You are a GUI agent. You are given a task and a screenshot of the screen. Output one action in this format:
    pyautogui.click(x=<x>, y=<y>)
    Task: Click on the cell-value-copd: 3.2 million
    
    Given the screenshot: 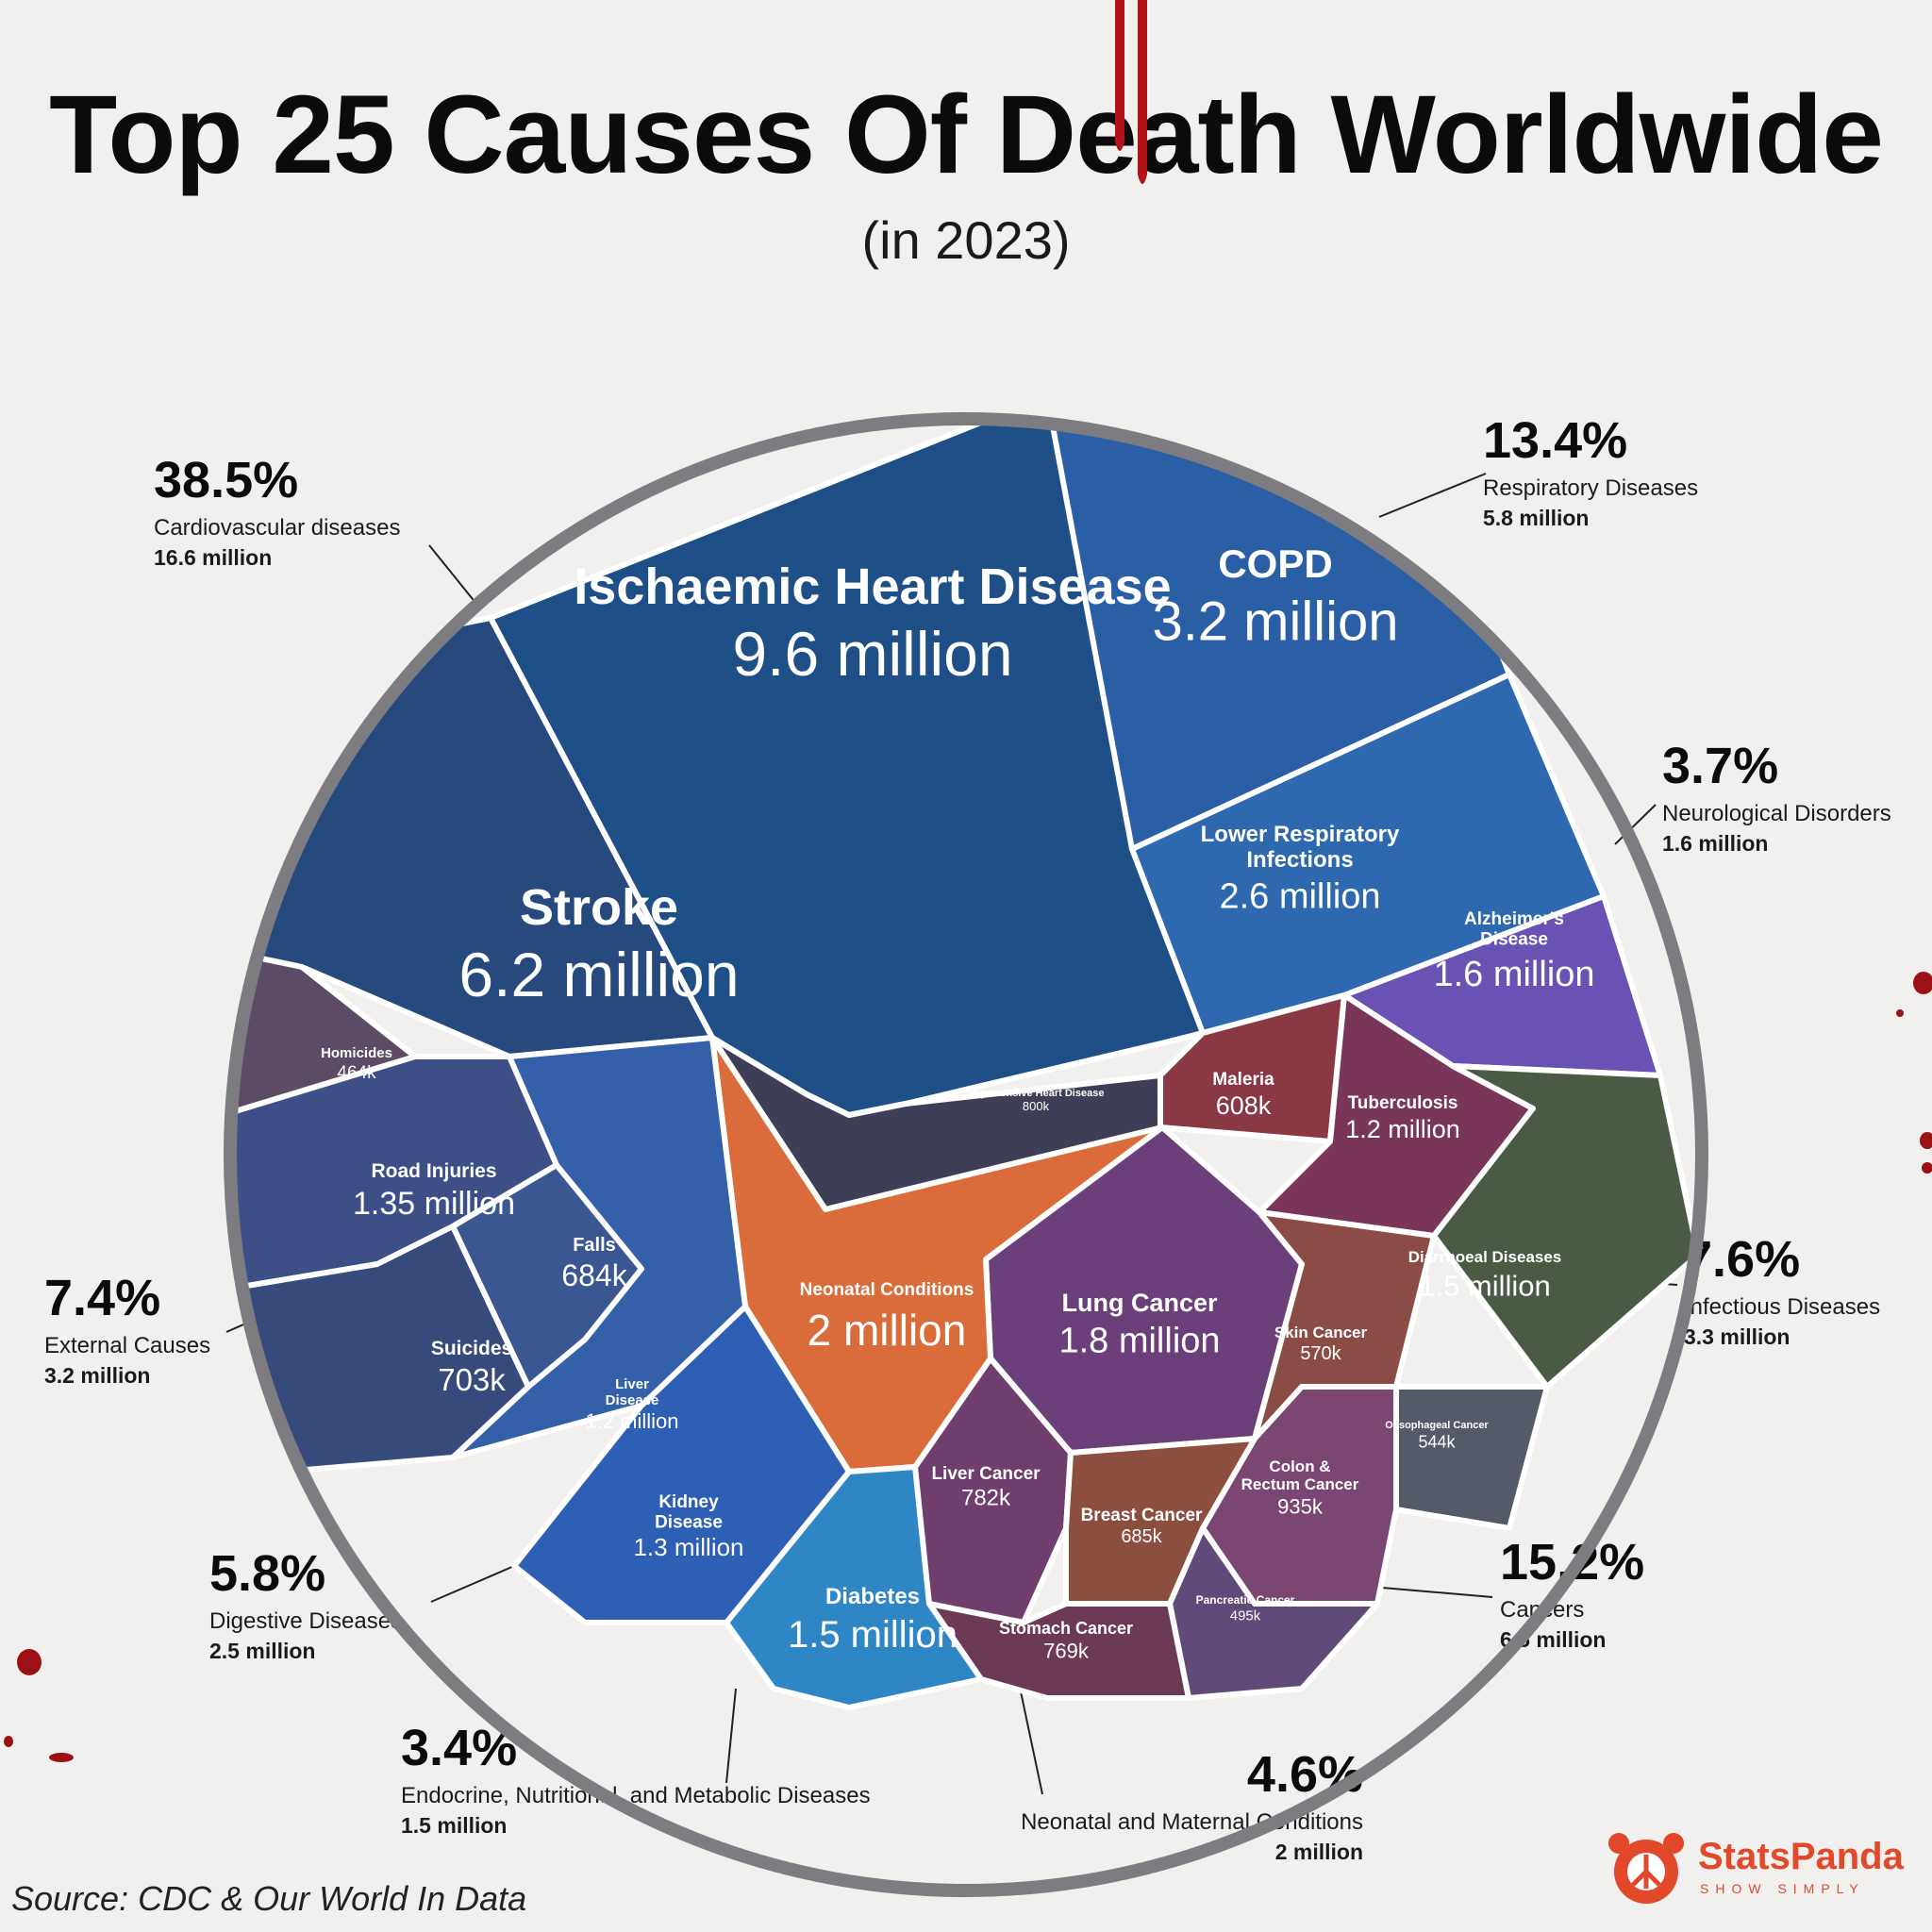 What is the action you would take?
    pyautogui.click(x=1275, y=622)
    